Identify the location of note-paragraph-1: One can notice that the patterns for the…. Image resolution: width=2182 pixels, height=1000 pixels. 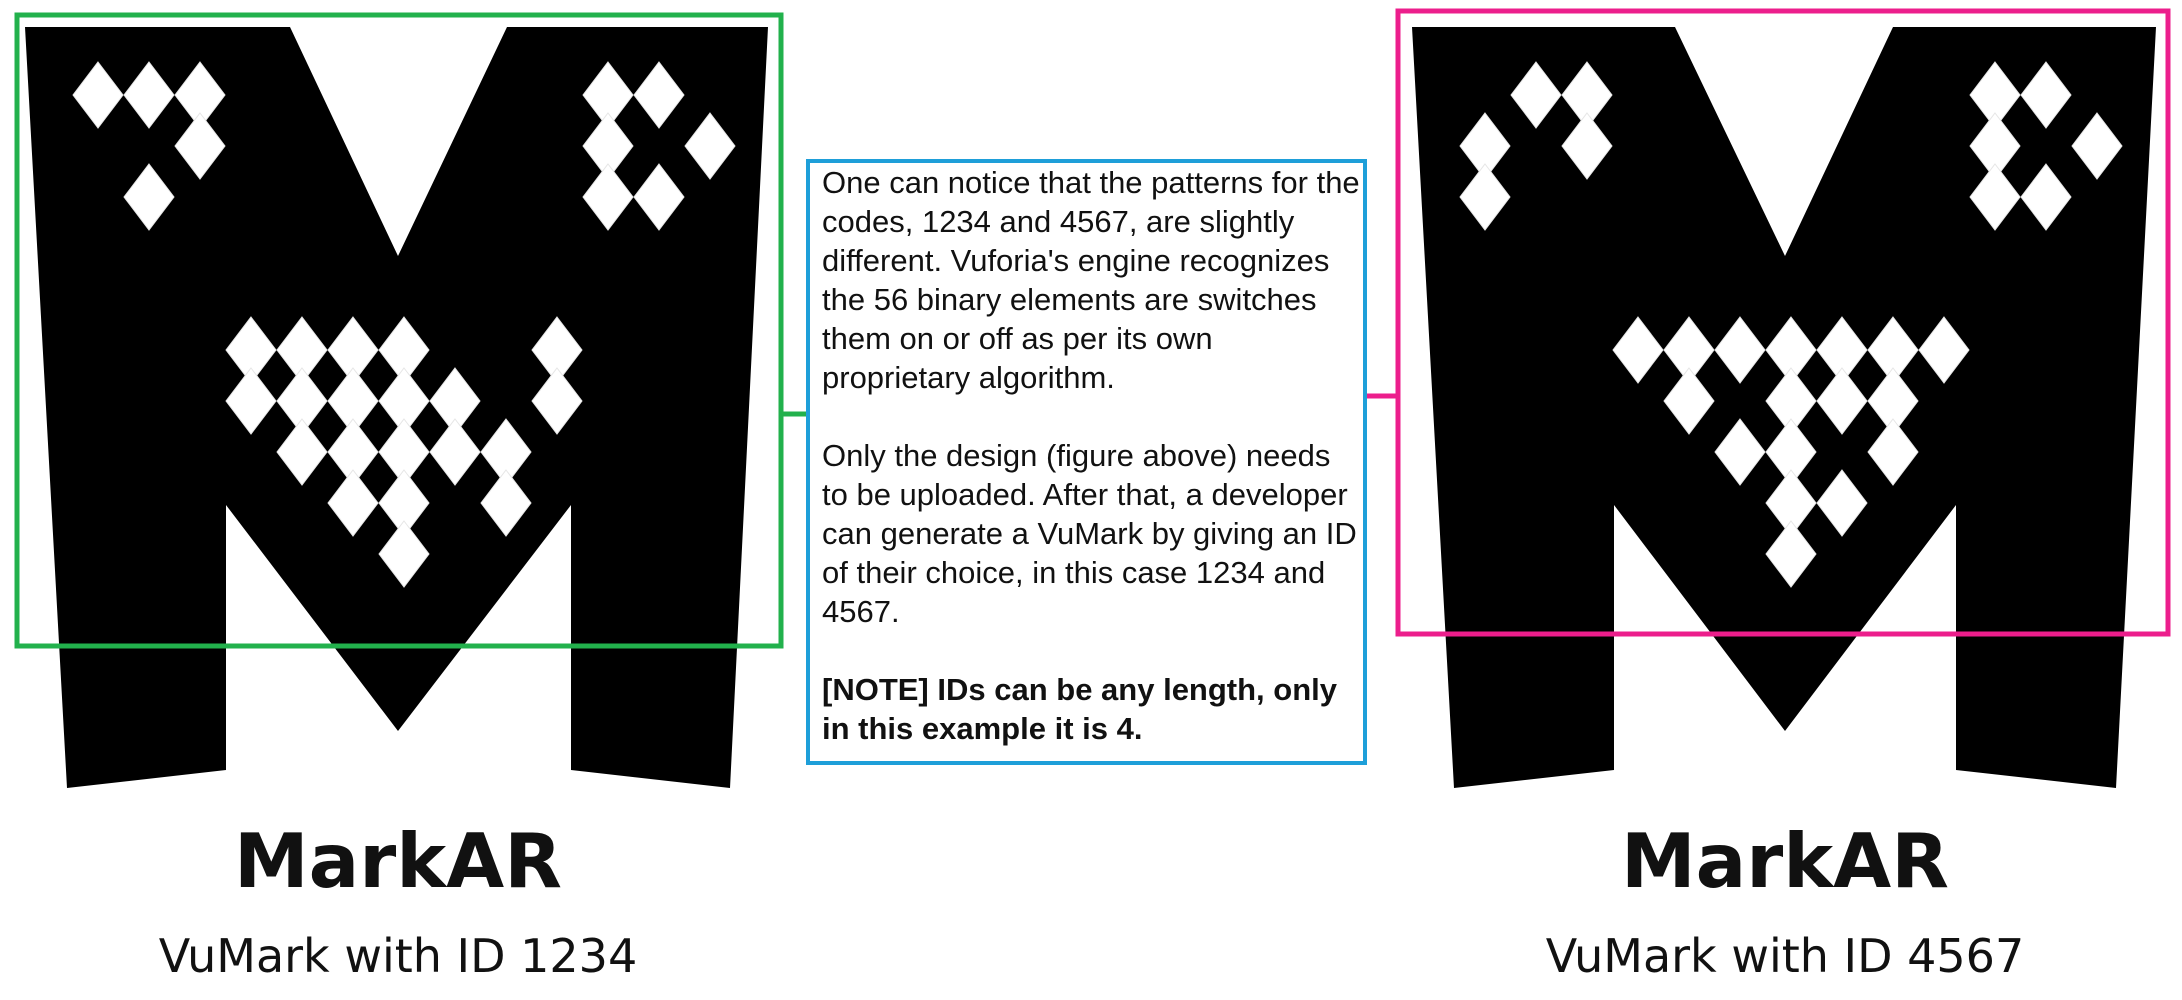
(1091, 280).